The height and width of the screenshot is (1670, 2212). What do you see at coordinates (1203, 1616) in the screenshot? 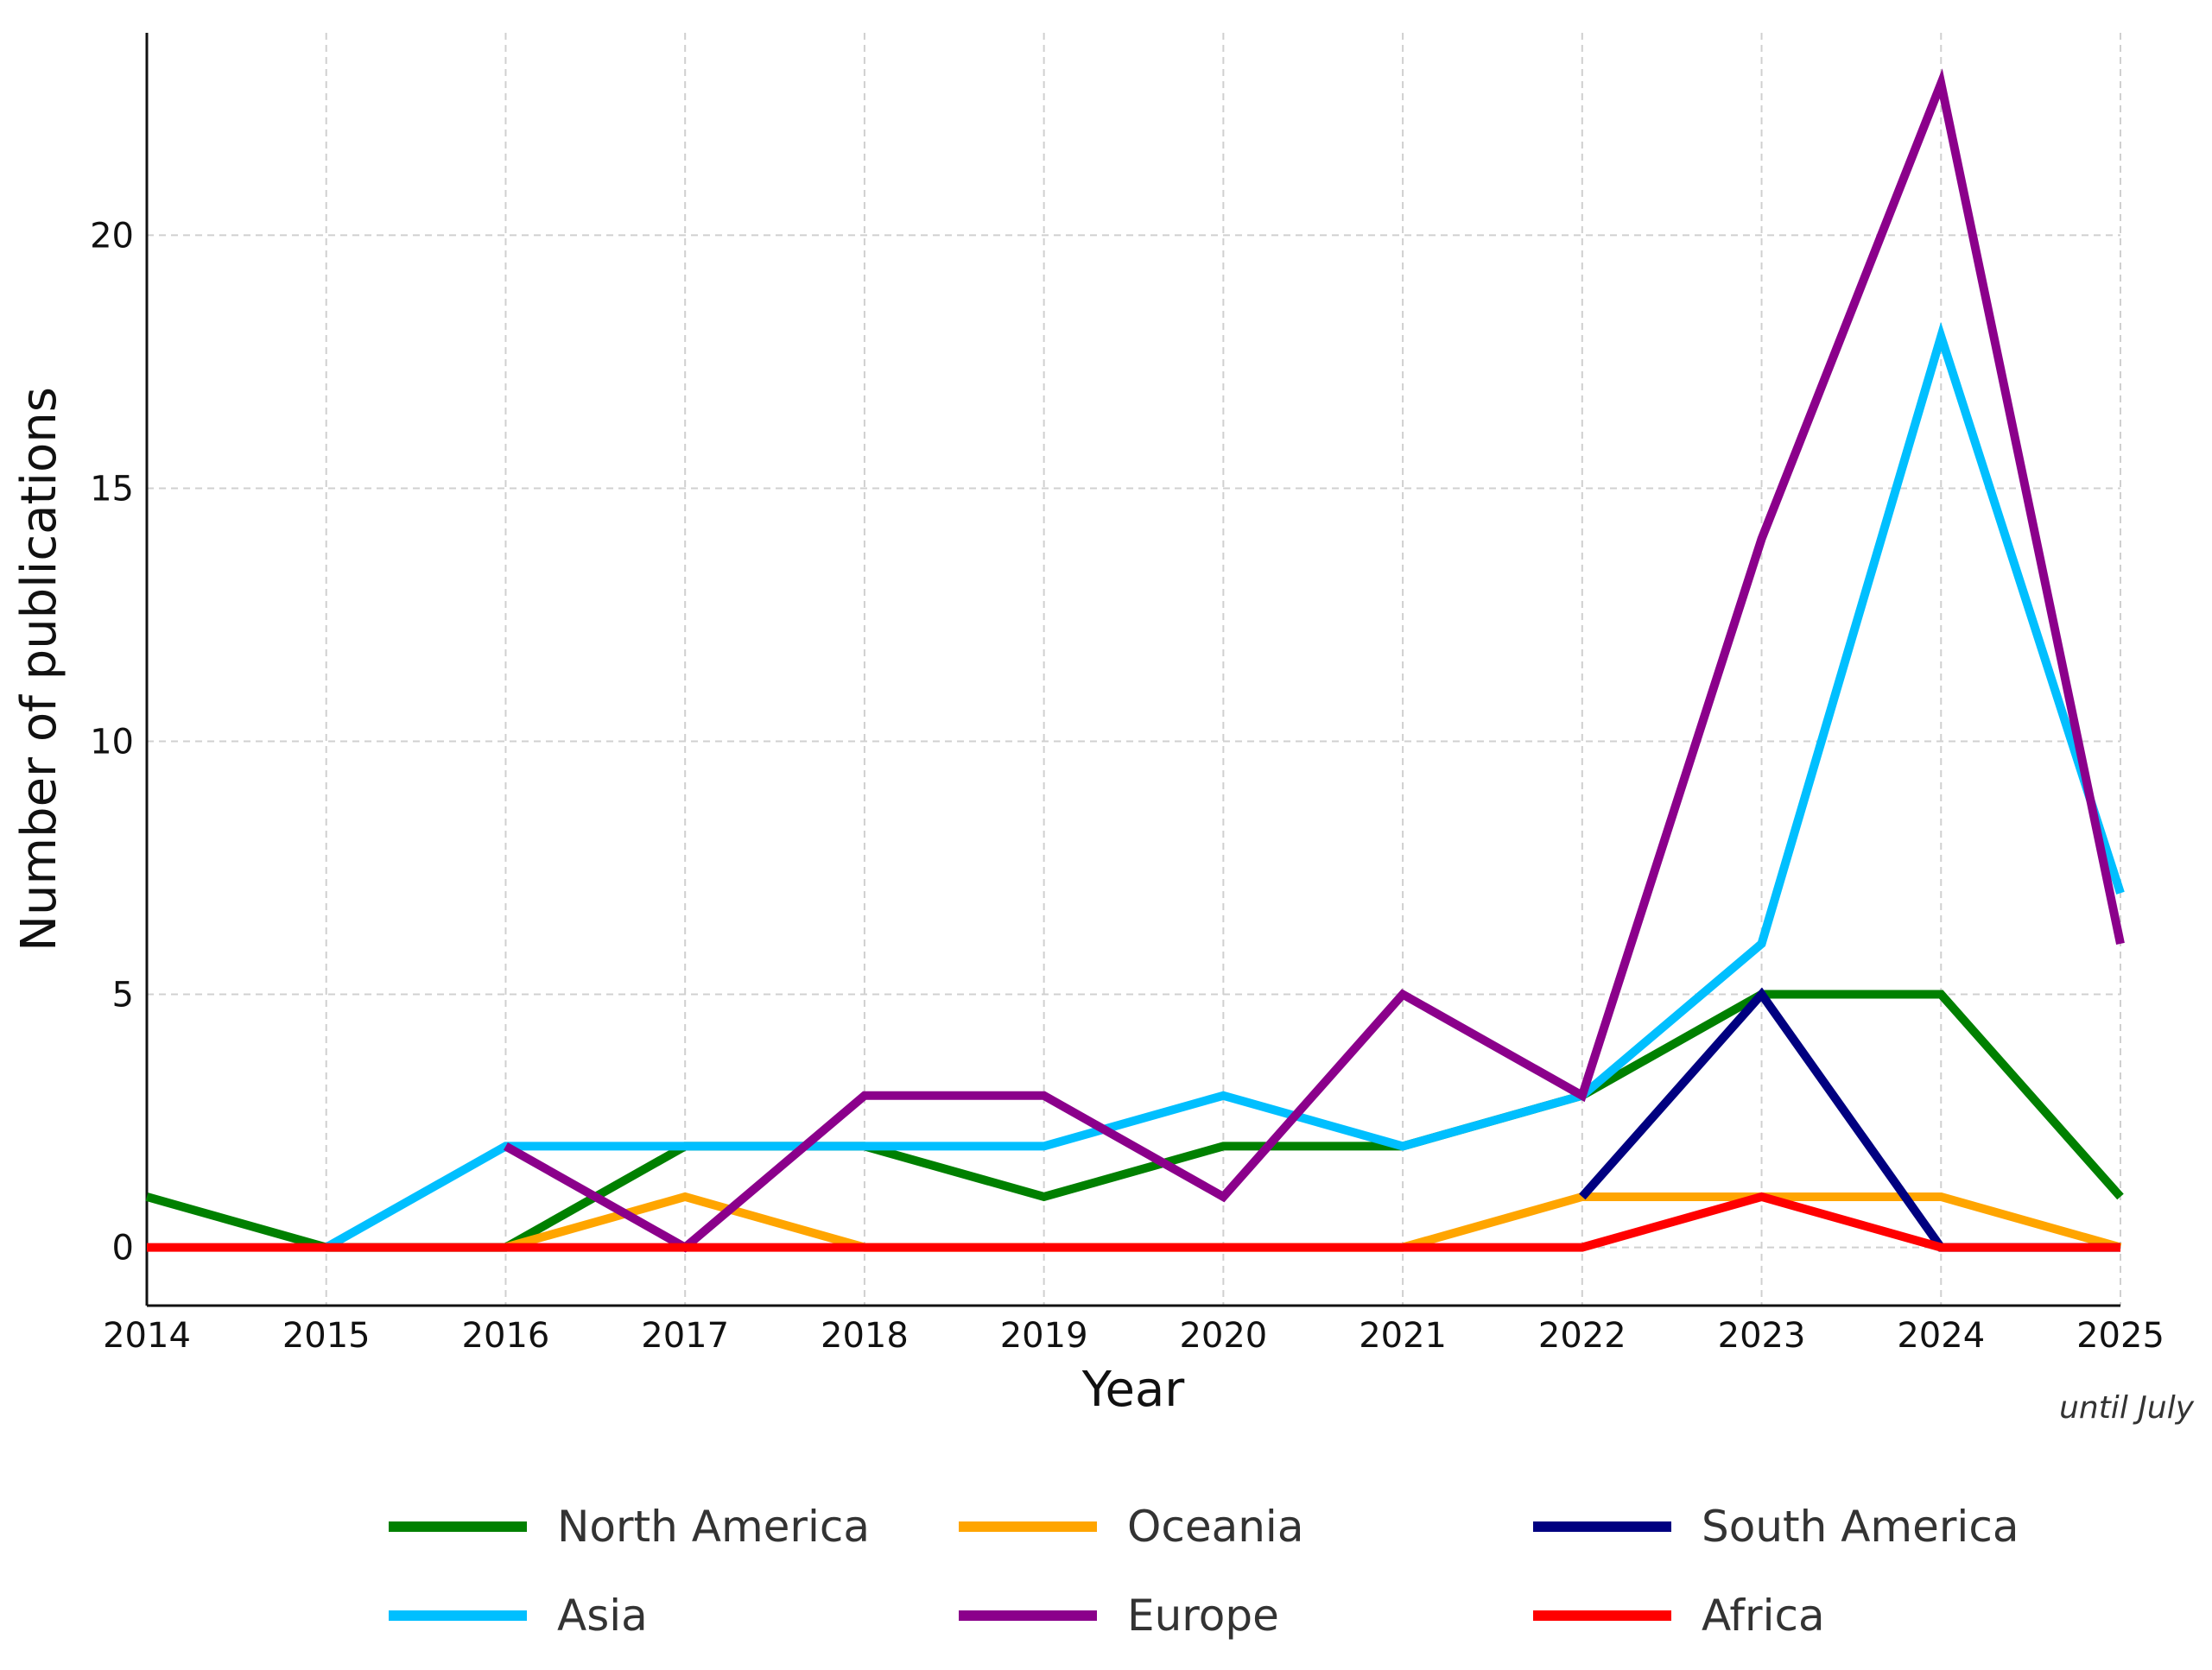
I see `legend-label: Europe` at bounding box center [1203, 1616].